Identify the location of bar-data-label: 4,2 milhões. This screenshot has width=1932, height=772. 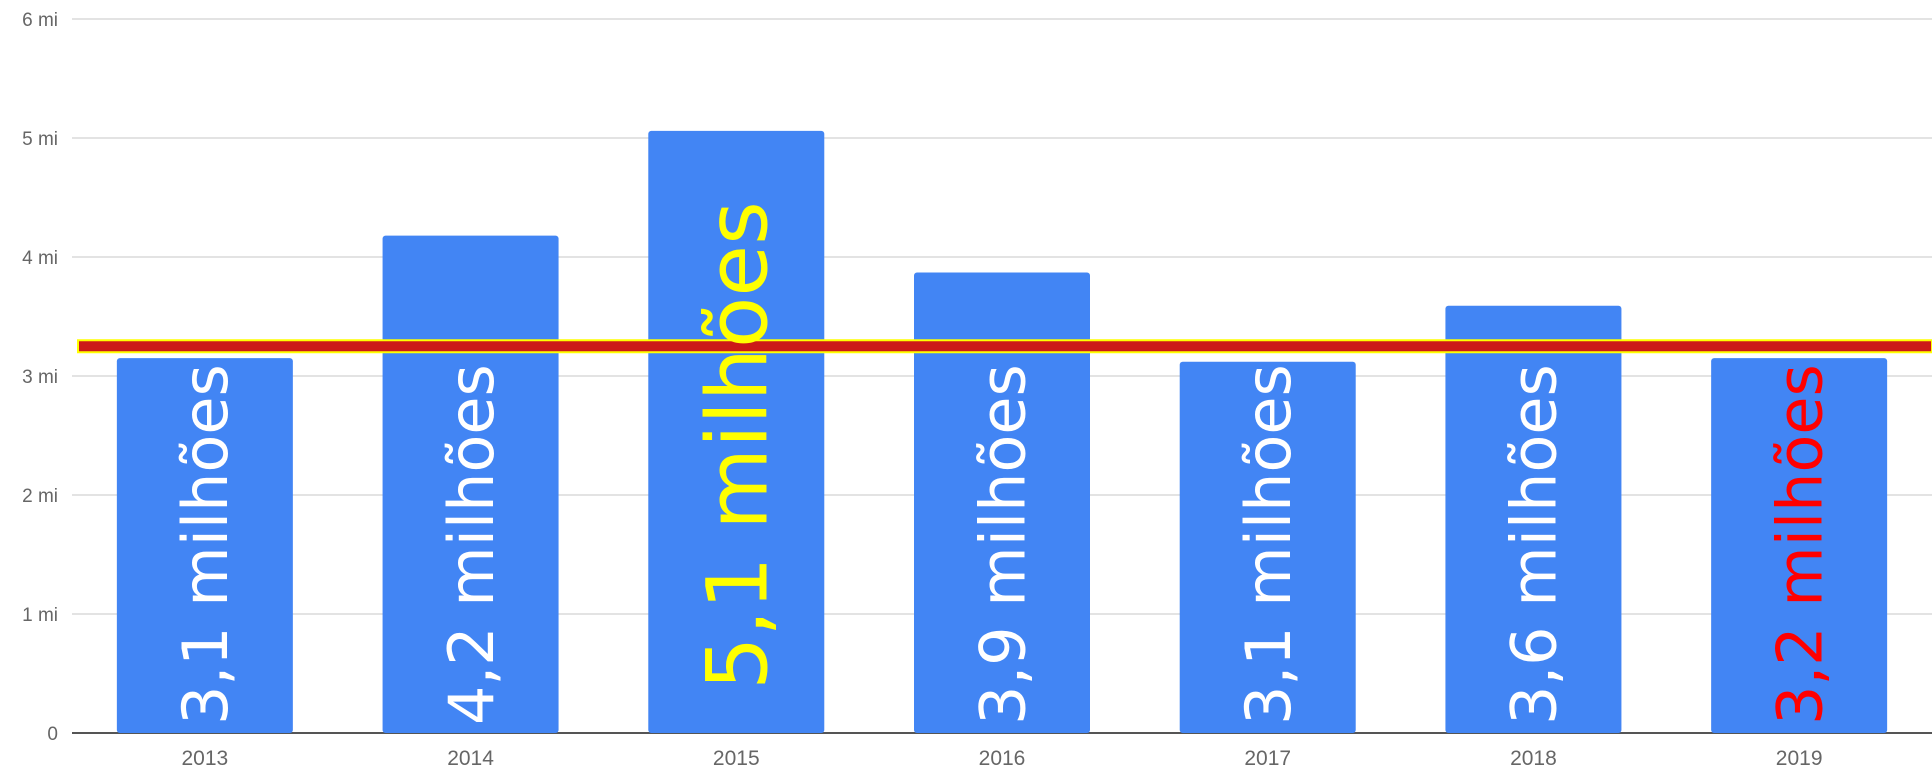
(471, 544).